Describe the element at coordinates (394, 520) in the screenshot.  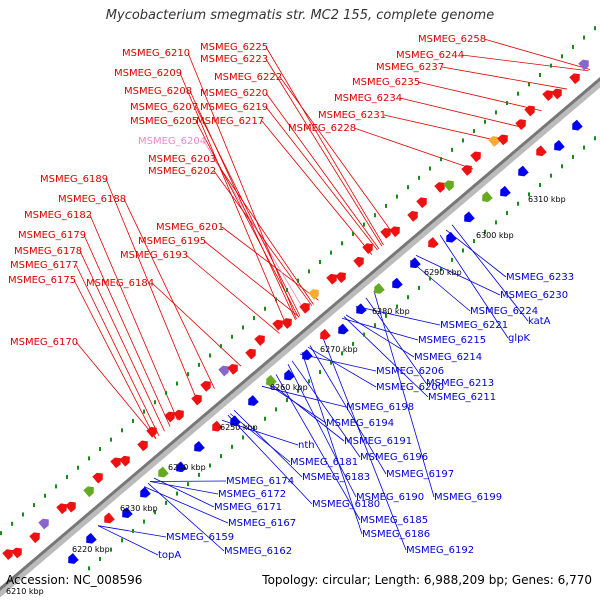
I see `reverse-gene-label: MSMEG_6185` at that location.